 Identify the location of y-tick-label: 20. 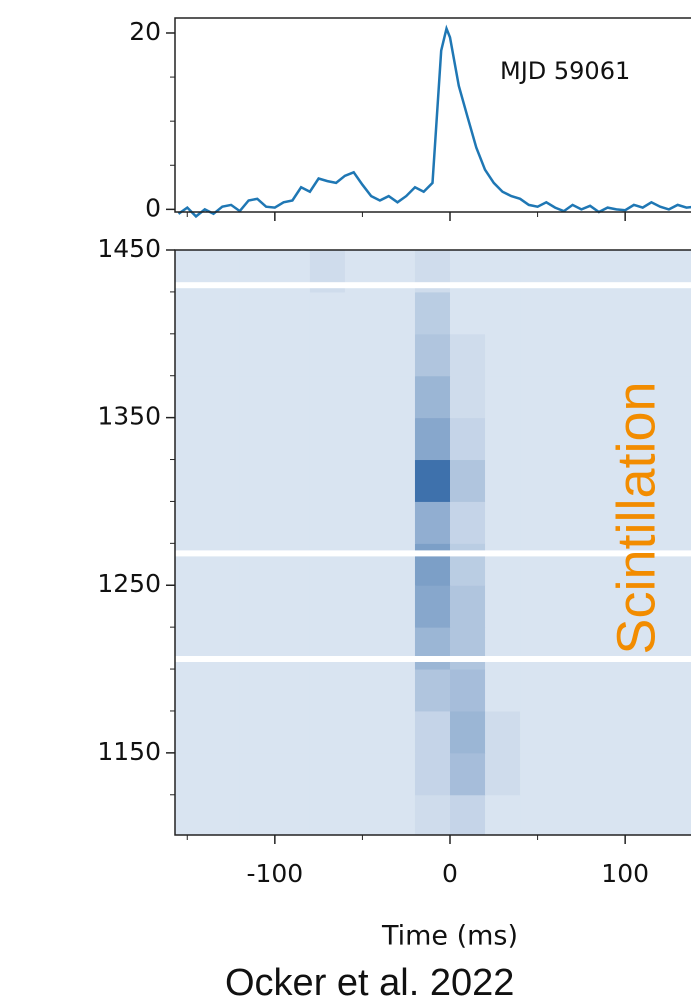
(145, 31).